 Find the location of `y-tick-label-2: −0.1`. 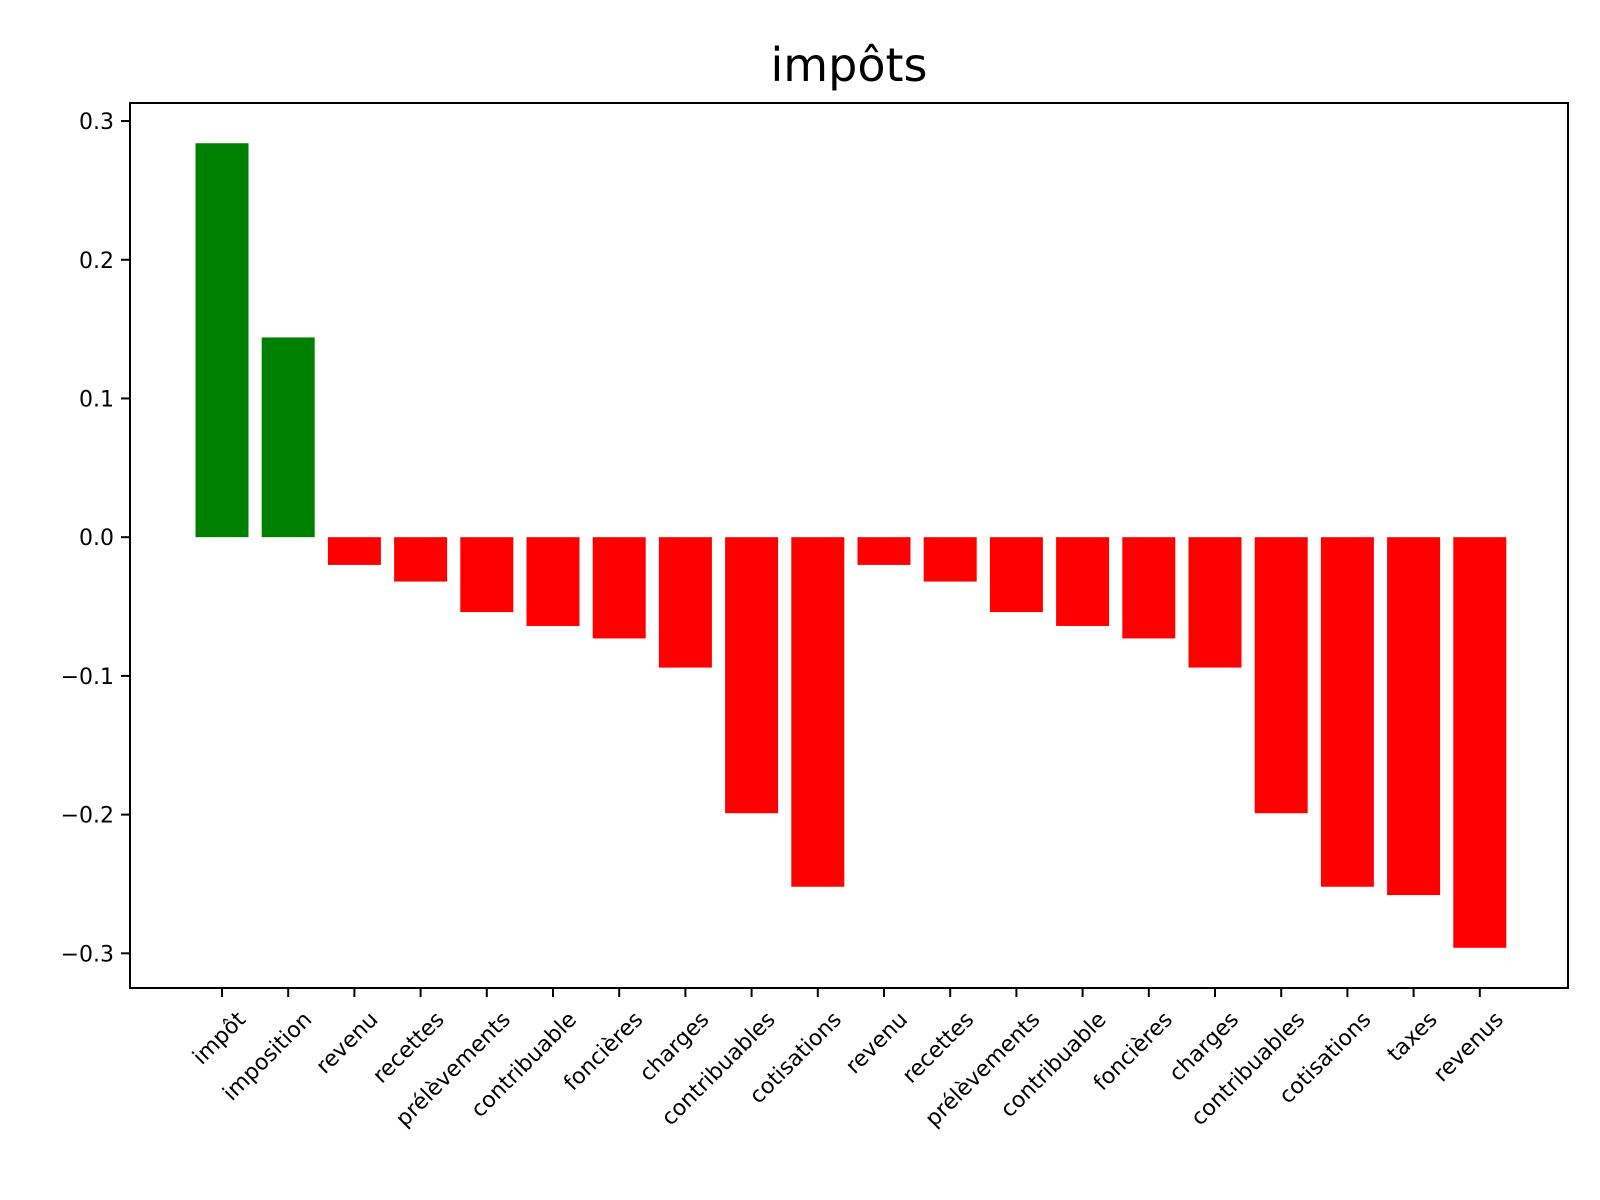

y-tick-label-2: −0.1 is located at coordinates (87, 677).